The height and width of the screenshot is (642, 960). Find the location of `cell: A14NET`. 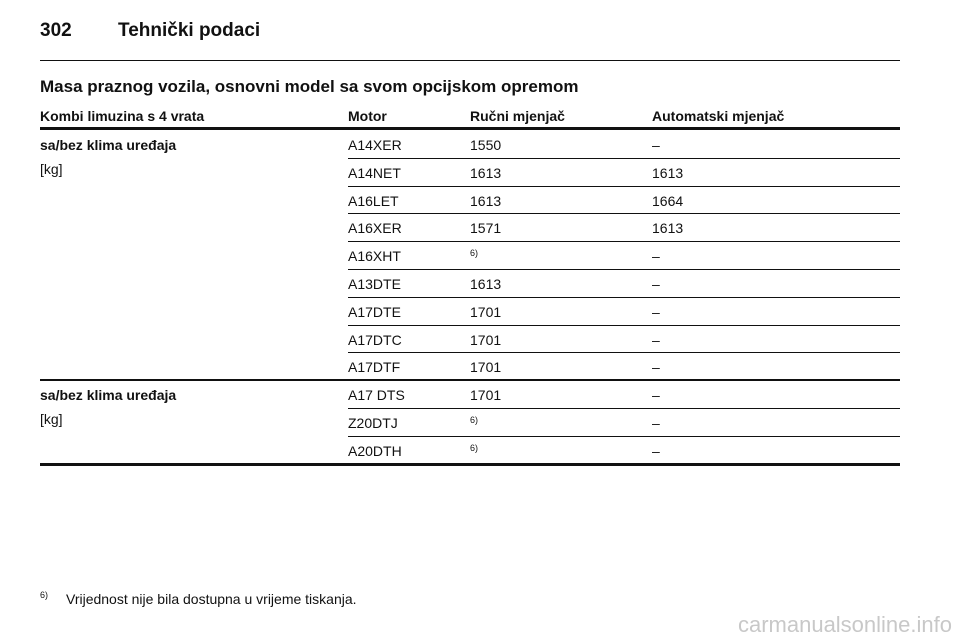

cell: A14NET is located at coordinates (374, 172).